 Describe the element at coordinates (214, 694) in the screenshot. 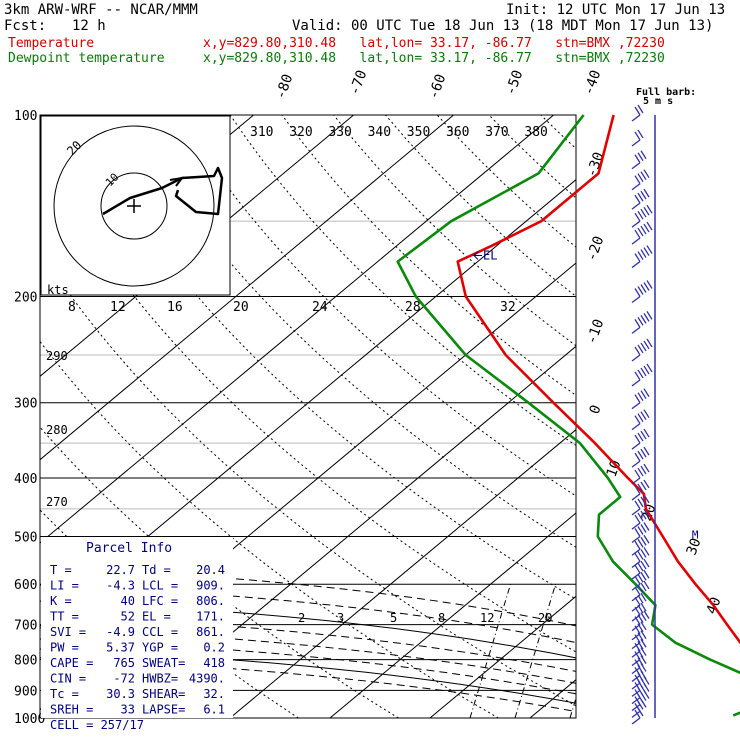

I see `parcel-field-value: 32.` at that location.